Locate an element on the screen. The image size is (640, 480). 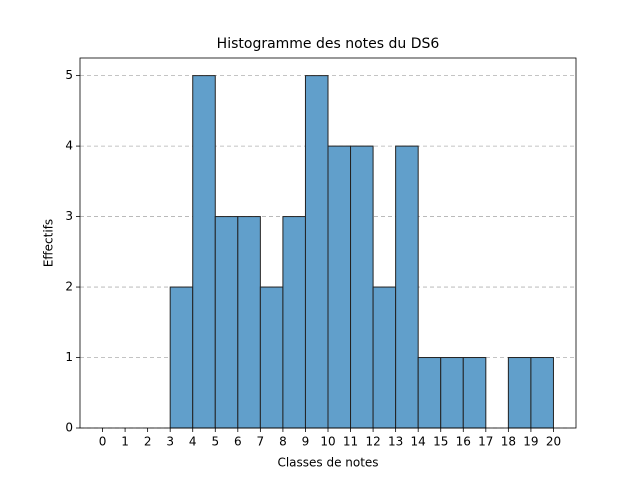
x-tick-label: 16 is located at coordinates (463, 442).